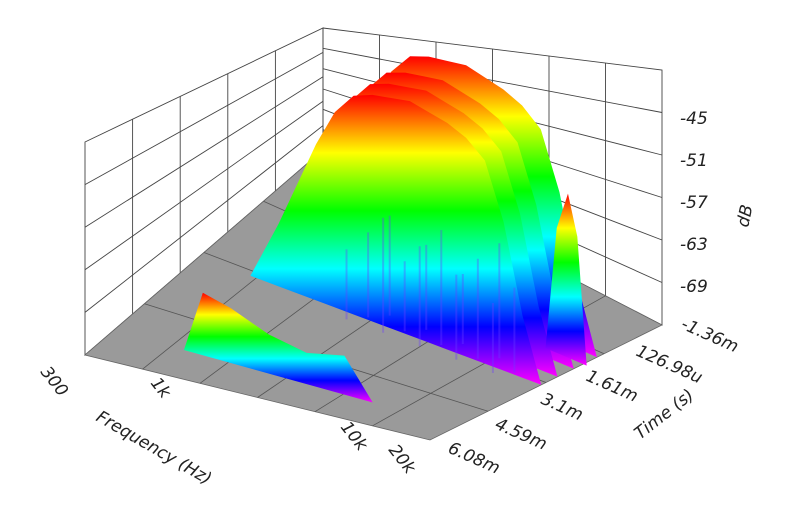 The height and width of the screenshot is (508, 808). Describe the element at coordinates (154, 448) in the screenshot. I see `x-axis-title: Frequency (Hz)` at that location.